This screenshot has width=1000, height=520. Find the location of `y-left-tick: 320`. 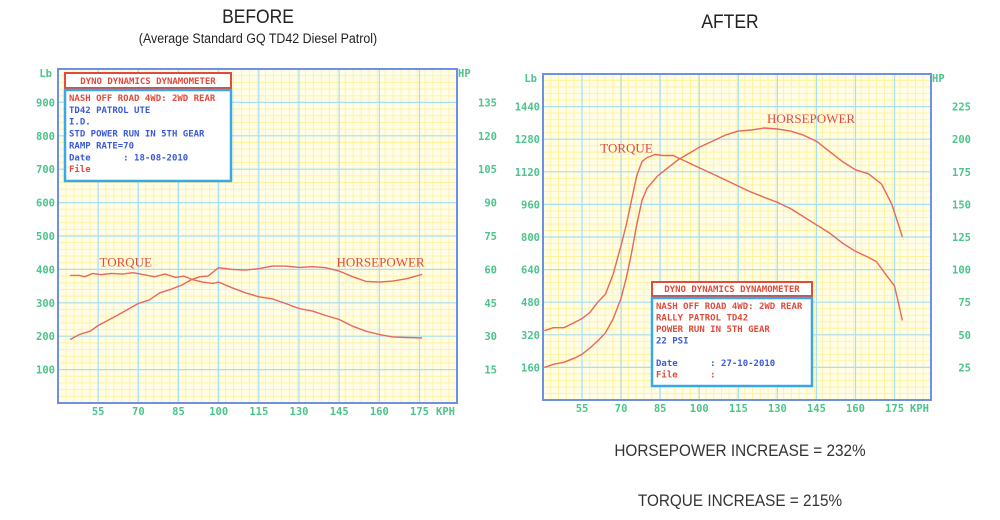

y-left-tick: 320 is located at coordinates (530, 336).